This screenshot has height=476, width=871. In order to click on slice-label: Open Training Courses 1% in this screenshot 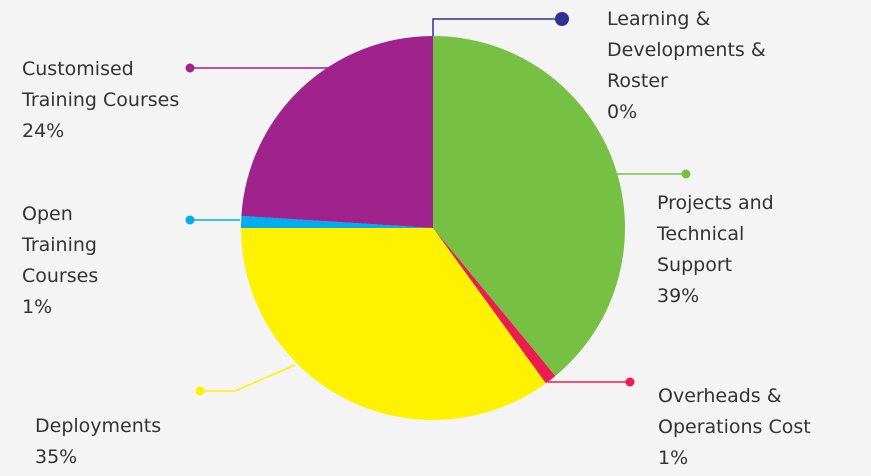, I will do `click(72, 261)`.